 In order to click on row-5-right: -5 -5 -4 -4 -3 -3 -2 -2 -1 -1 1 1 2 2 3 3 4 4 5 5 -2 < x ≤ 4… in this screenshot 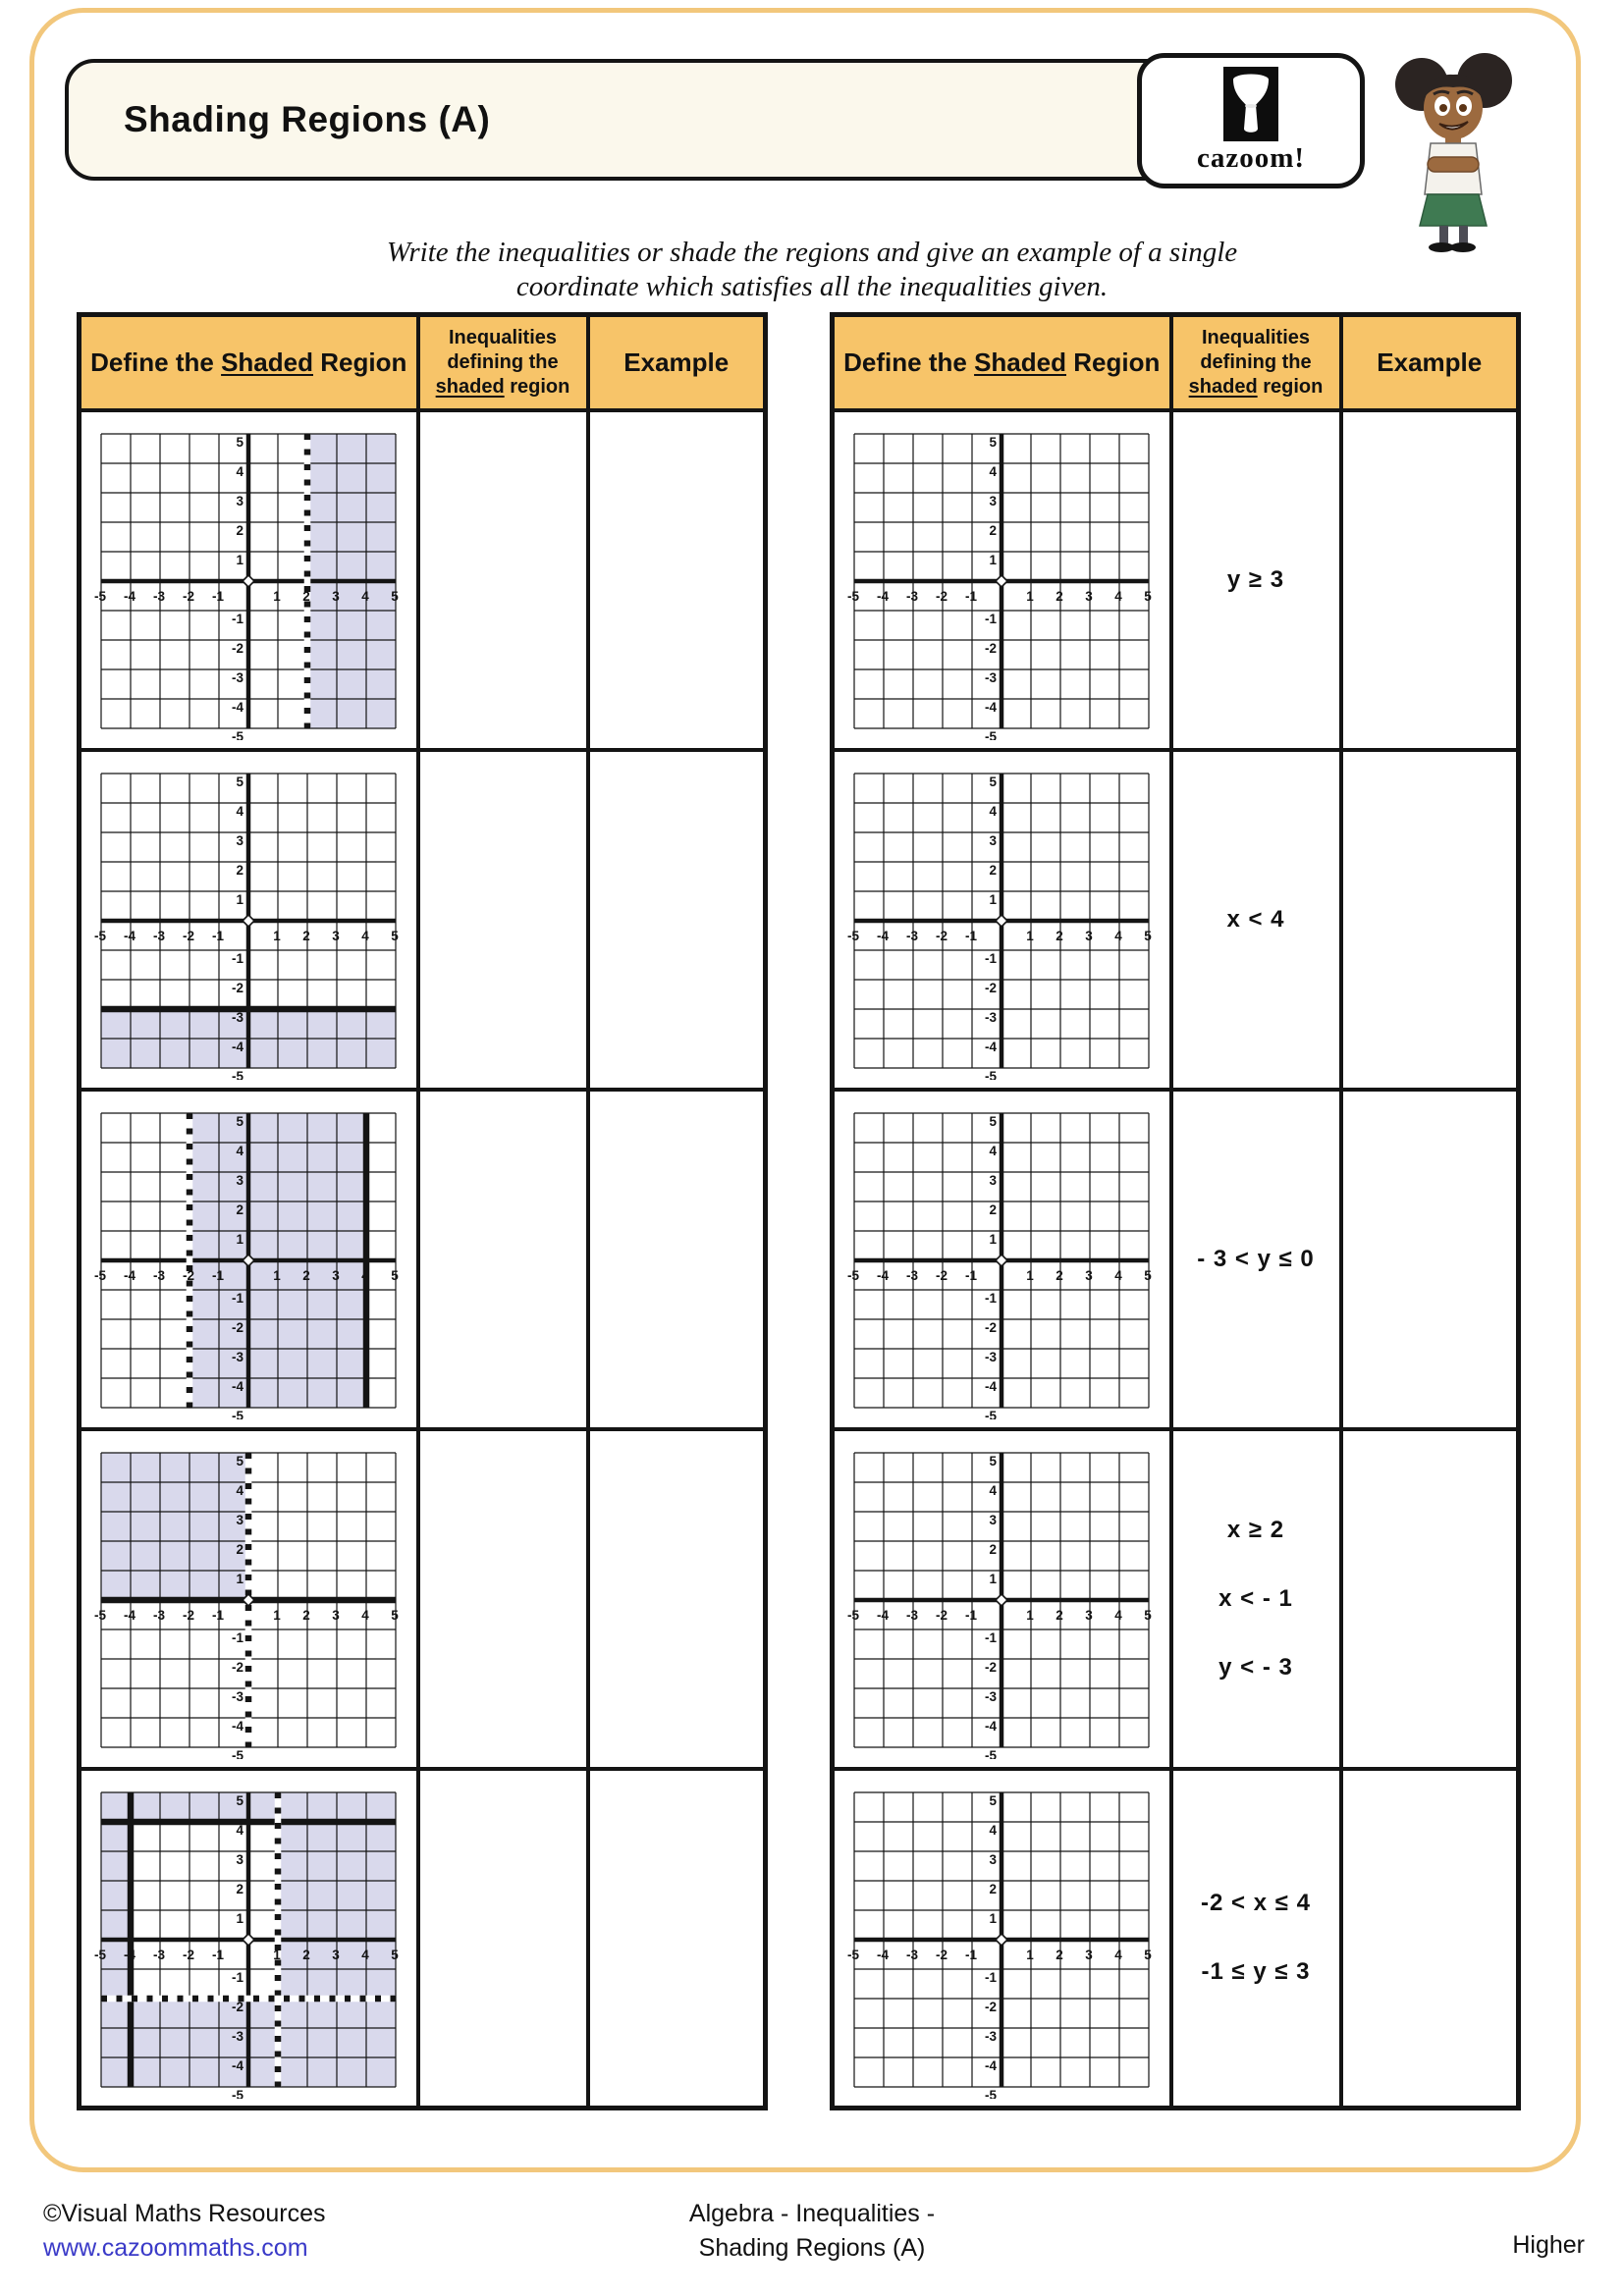, I will do `click(1175, 1938)`.